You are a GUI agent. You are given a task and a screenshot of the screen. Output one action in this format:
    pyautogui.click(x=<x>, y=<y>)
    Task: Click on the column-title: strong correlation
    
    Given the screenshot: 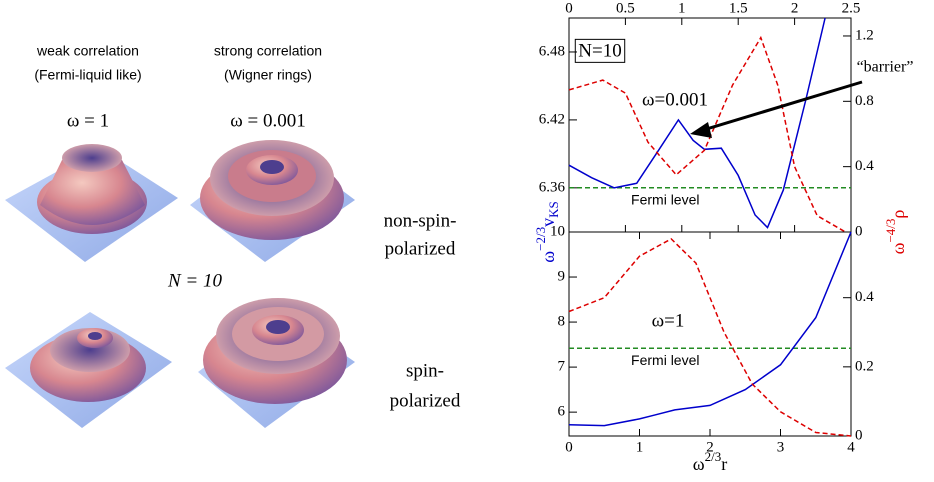 What is the action you would take?
    pyautogui.click(x=268, y=51)
    